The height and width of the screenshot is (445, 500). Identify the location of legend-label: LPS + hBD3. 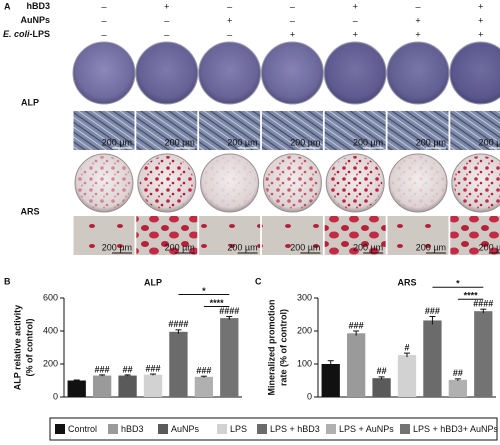
(295, 429).